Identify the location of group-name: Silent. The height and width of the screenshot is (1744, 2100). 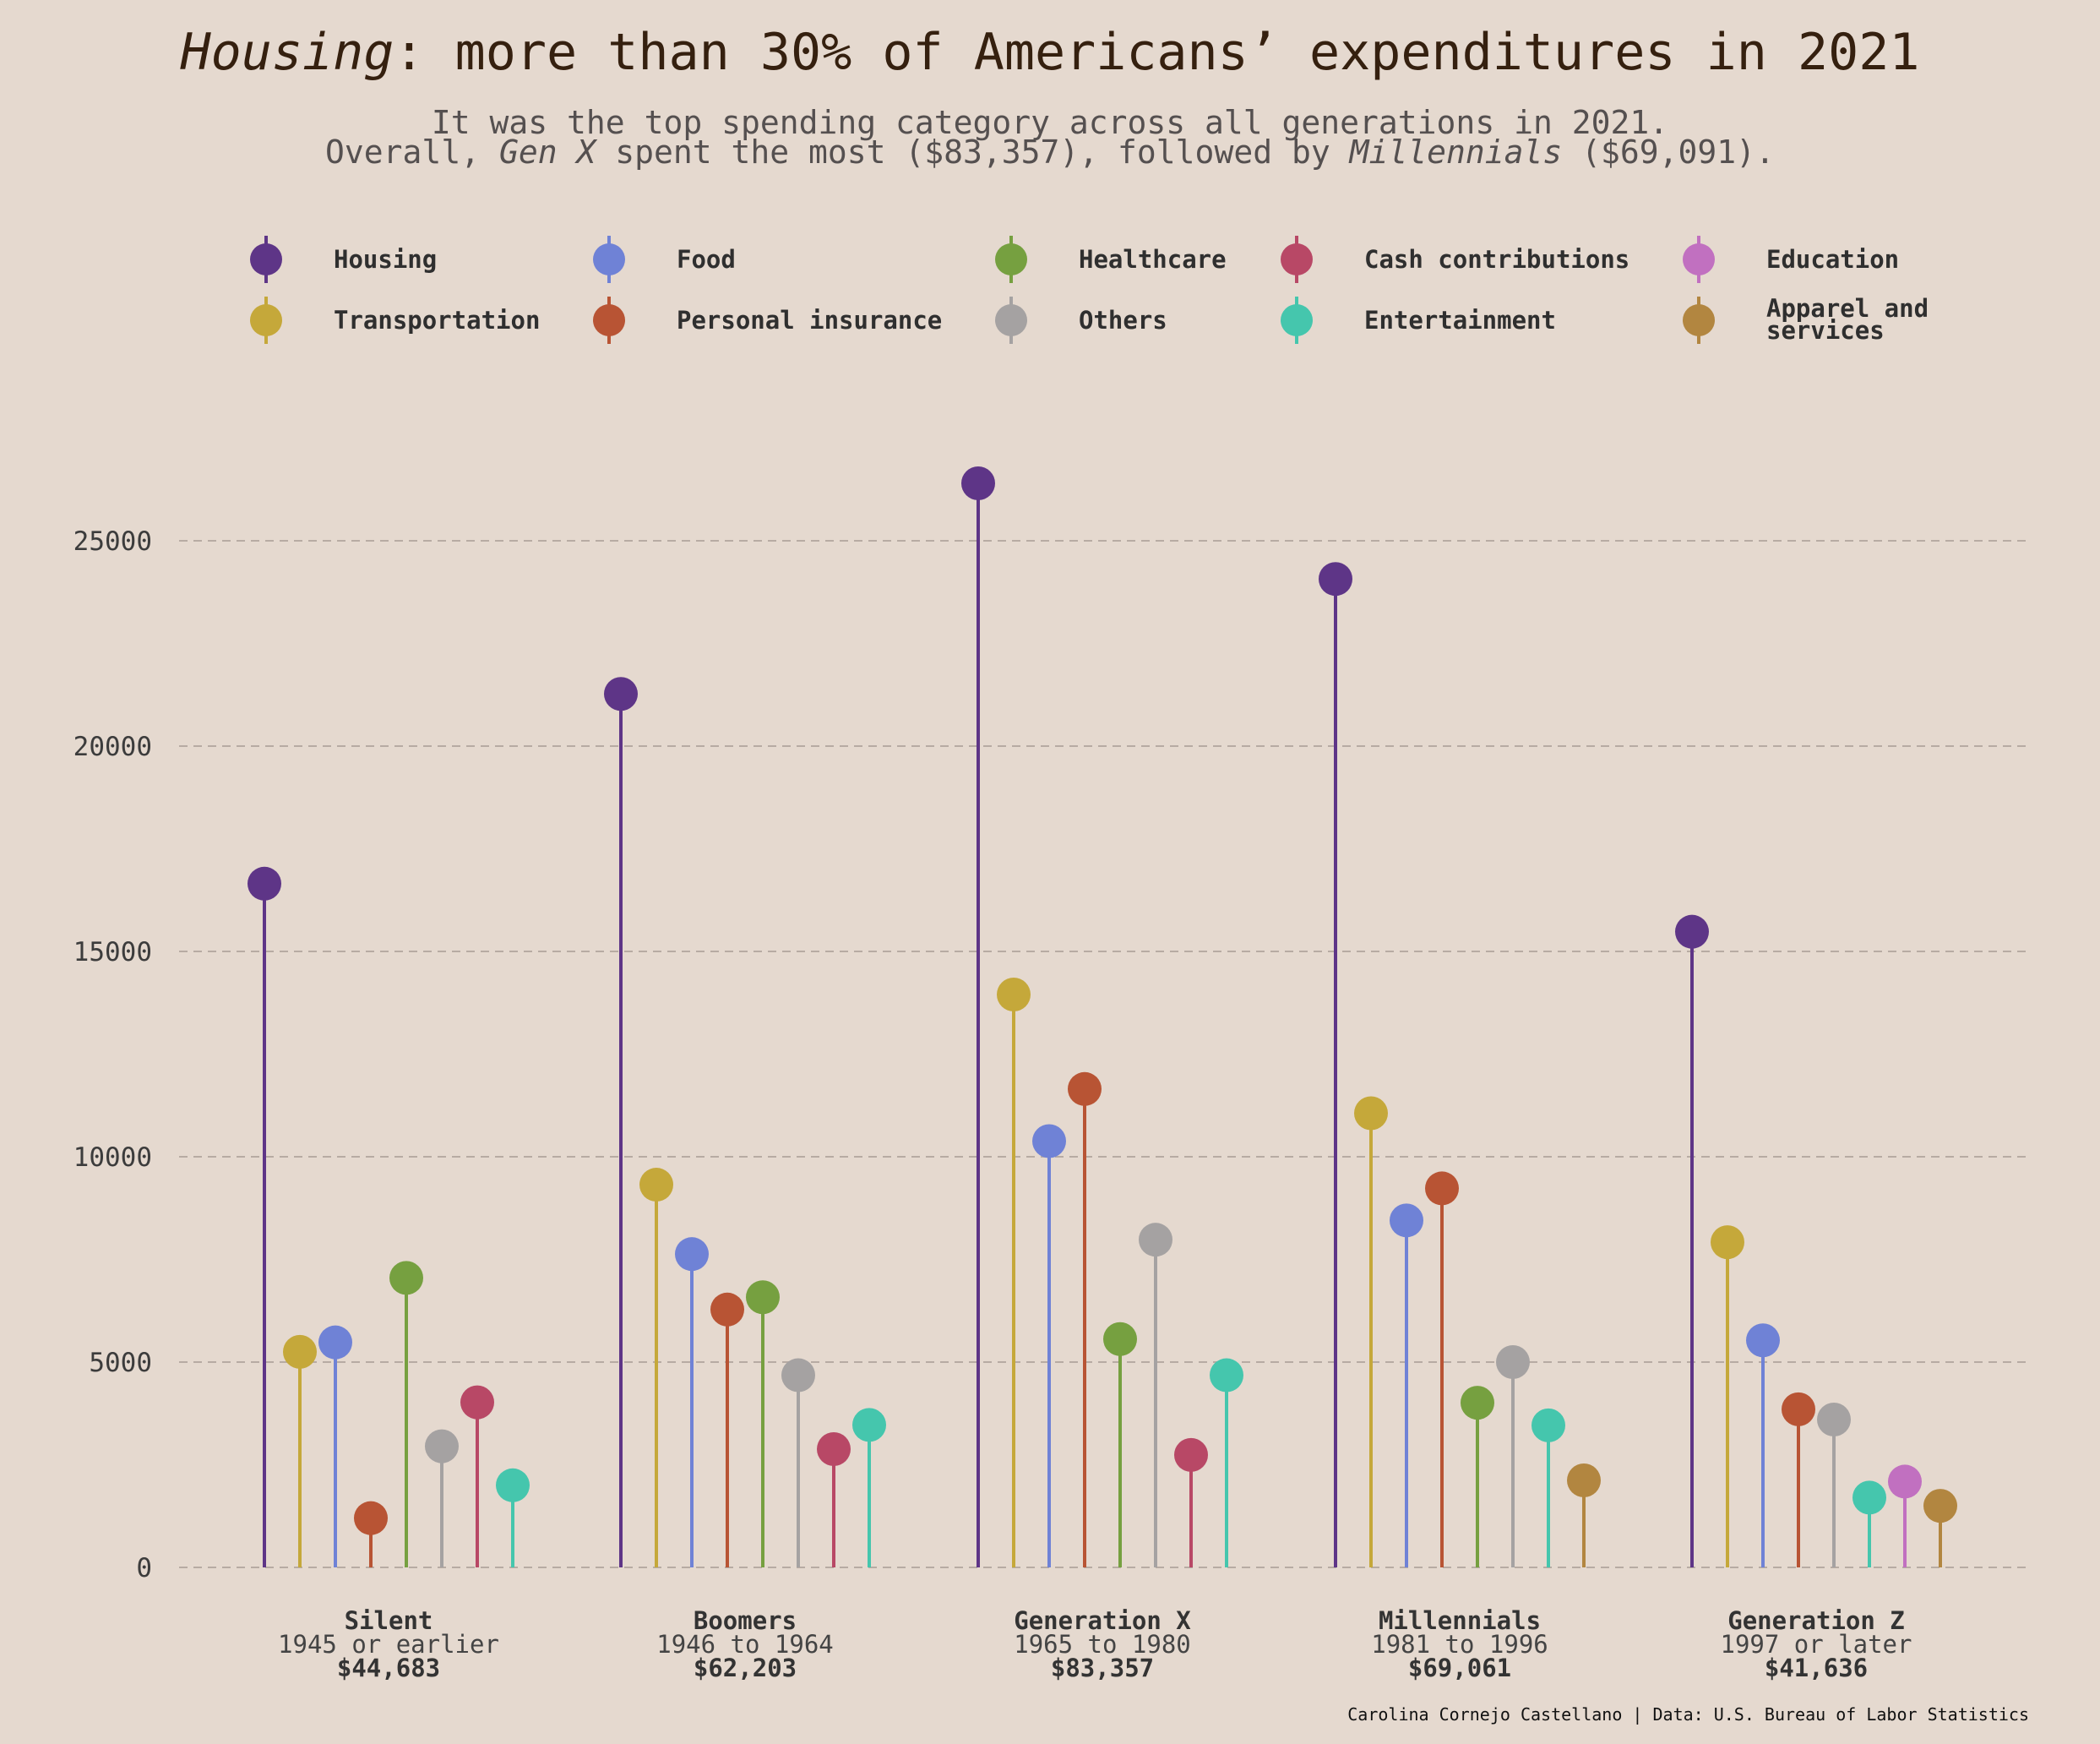
(389, 1620).